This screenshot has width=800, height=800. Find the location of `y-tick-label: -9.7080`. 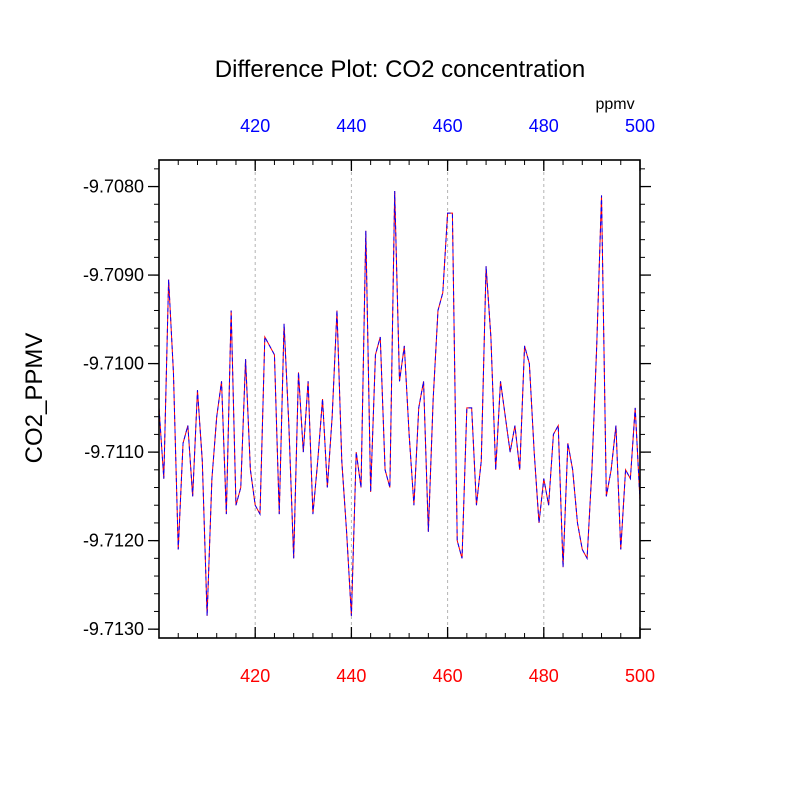

y-tick-label: -9.7080 is located at coordinates (113, 187).